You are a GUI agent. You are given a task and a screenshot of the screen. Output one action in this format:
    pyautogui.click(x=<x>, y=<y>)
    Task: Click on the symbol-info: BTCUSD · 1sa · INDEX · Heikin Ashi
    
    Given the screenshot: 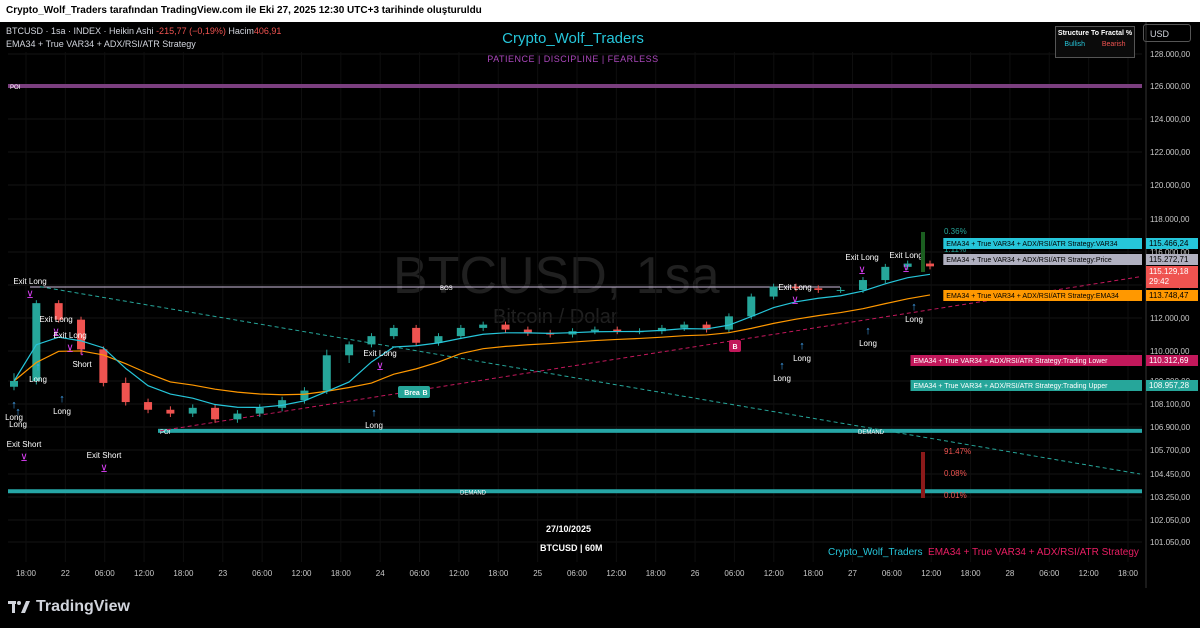 What is the action you would take?
    pyautogui.click(x=80, y=31)
    